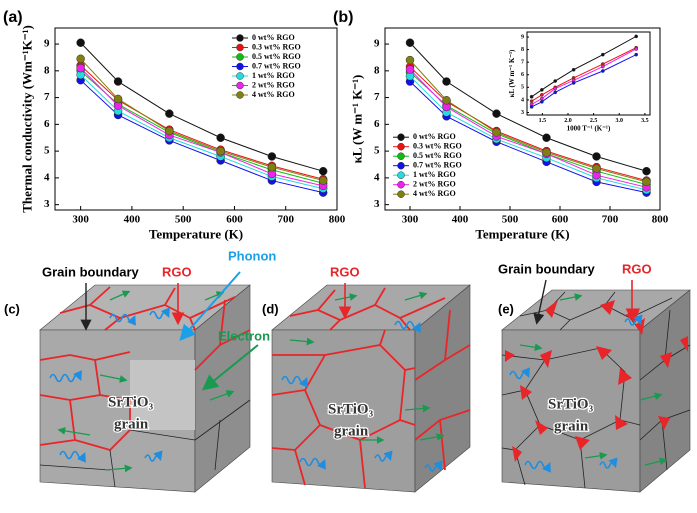 The height and width of the screenshot is (513, 697). What do you see at coordinates (13, 17) in the screenshot?
I see `panel-label: (a)` at bounding box center [13, 17].